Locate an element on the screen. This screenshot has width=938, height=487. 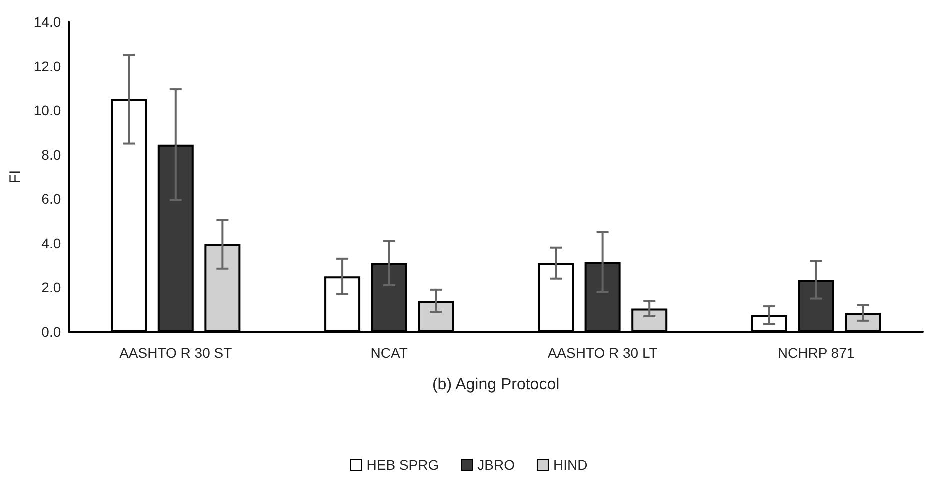
y-axis-title: FI is located at coordinates (15, 177).